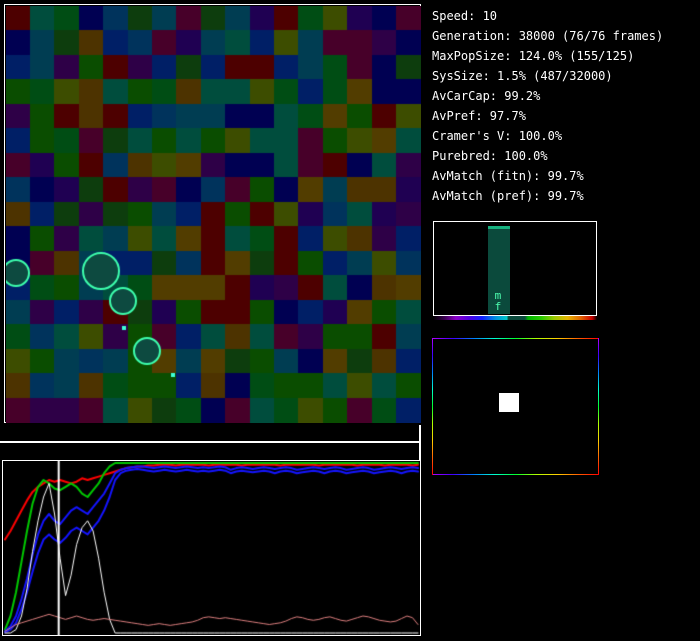  Describe the element at coordinates (497, 136) in the screenshot. I see `stat-cramers-v: Cramer's V: 100.0%` at that location.